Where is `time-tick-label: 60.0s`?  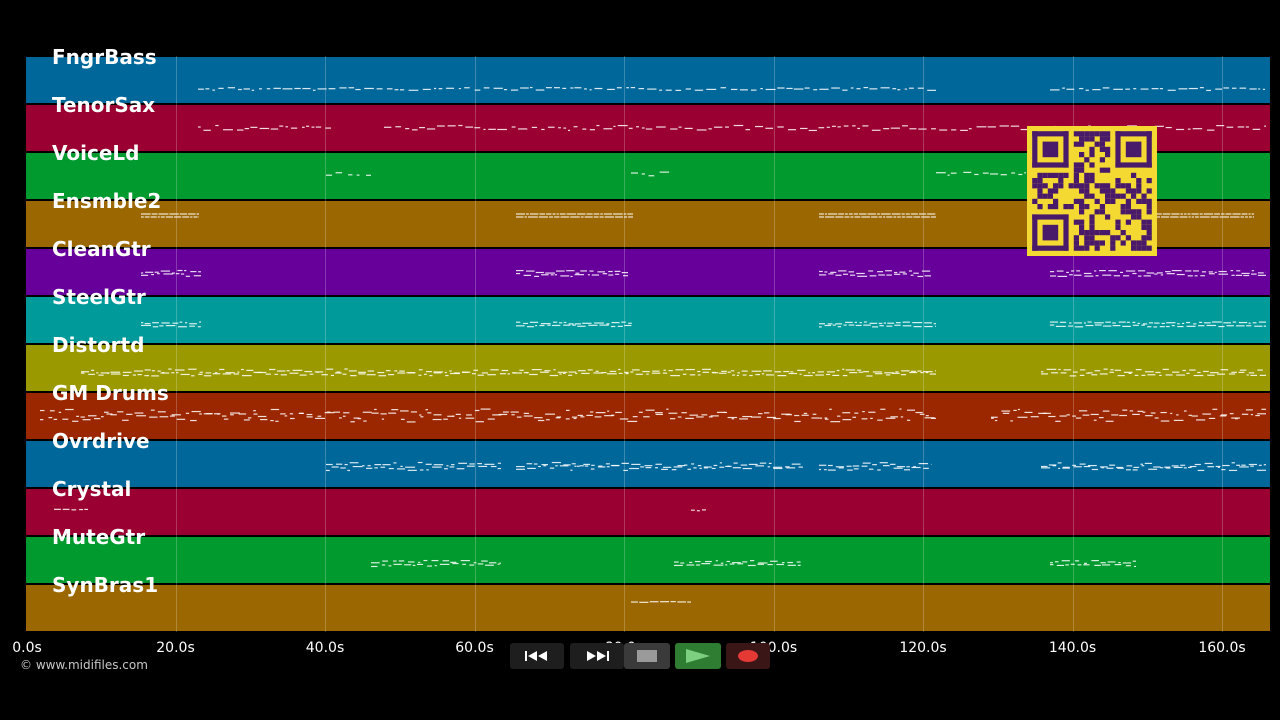 time-tick-label: 60.0s is located at coordinates (474, 648).